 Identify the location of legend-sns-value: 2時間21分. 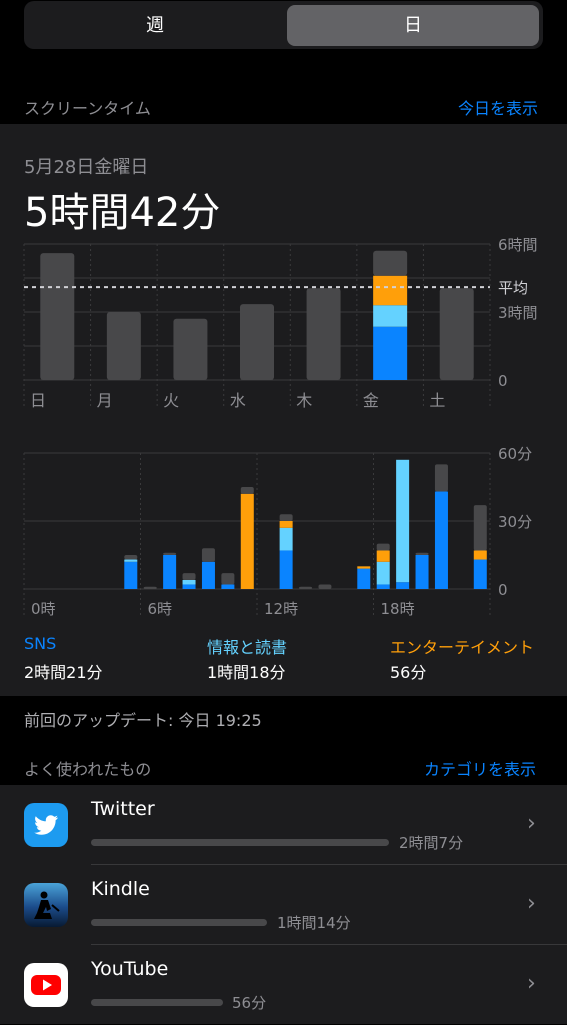
(63, 672).